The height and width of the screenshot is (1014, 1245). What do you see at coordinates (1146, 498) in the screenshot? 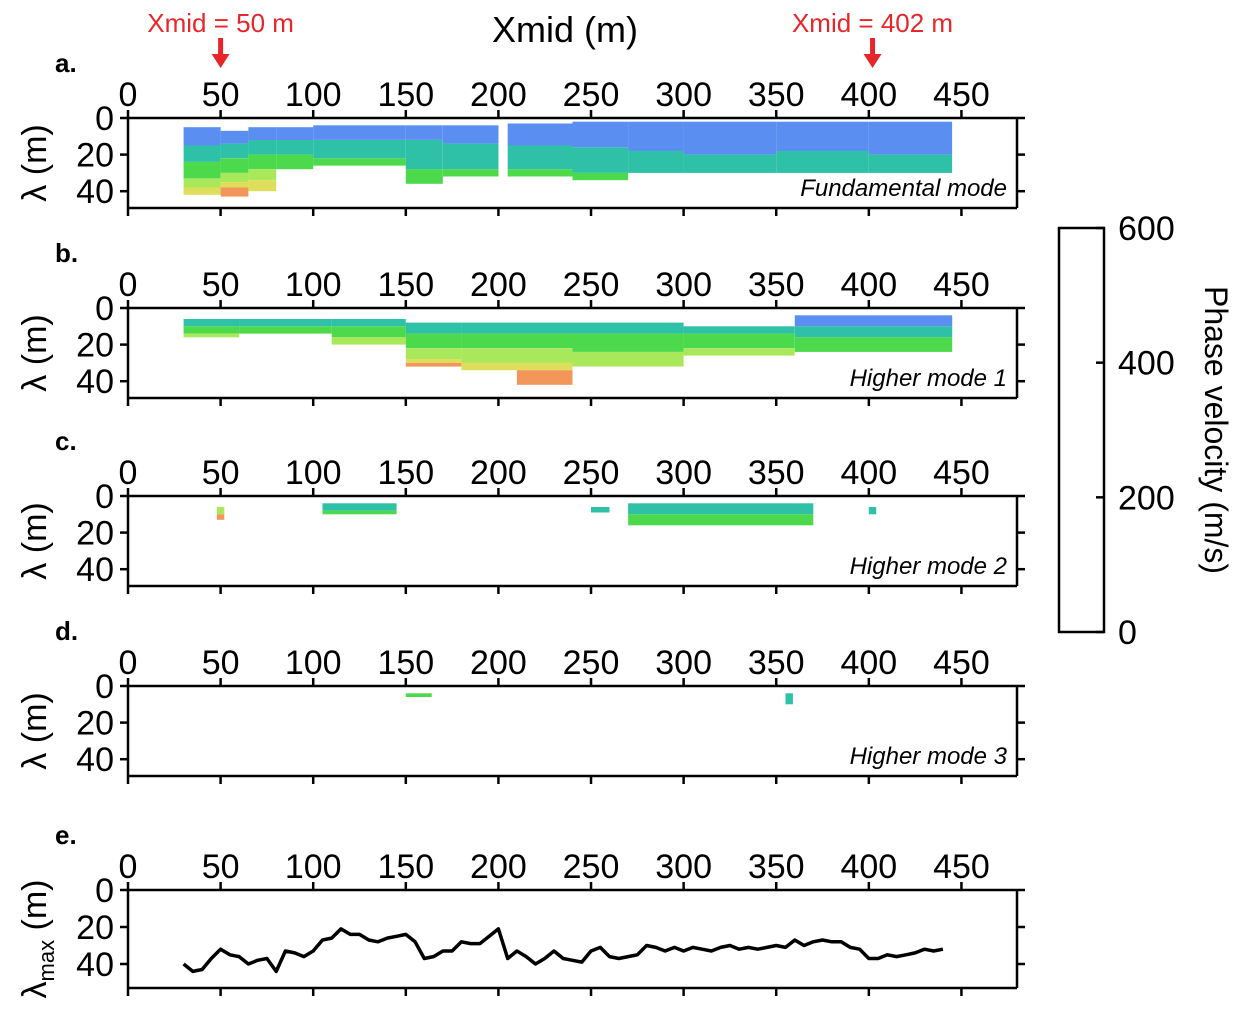
I see `colorbar-tick-label: 200` at bounding box center [1146, 498].